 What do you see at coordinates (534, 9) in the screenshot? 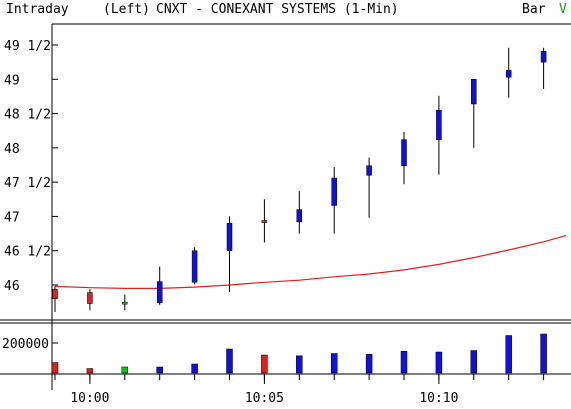
I see `chart-style: Bar` at bounding box center [534, 9].